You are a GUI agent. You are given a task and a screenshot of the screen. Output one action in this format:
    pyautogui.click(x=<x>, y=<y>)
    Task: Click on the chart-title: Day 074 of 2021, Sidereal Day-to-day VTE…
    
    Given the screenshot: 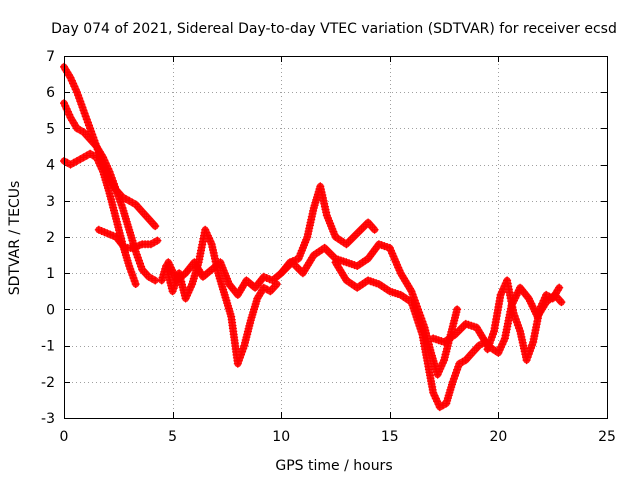 What is the action you would take?
    pyautogui.click(x=334, y=29)
    